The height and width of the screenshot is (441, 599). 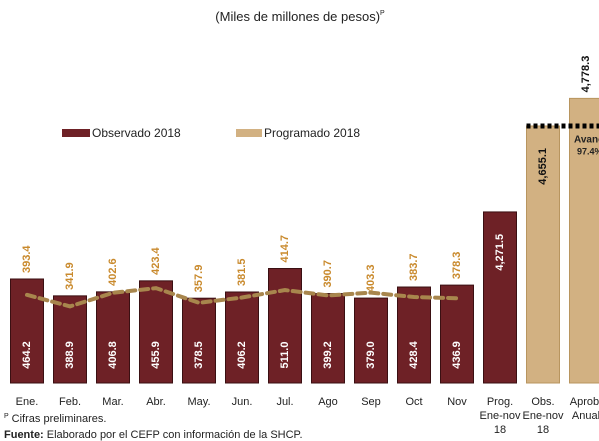 I want to click on footnote: P Cifras preliminares., so click(x=55, y=419).